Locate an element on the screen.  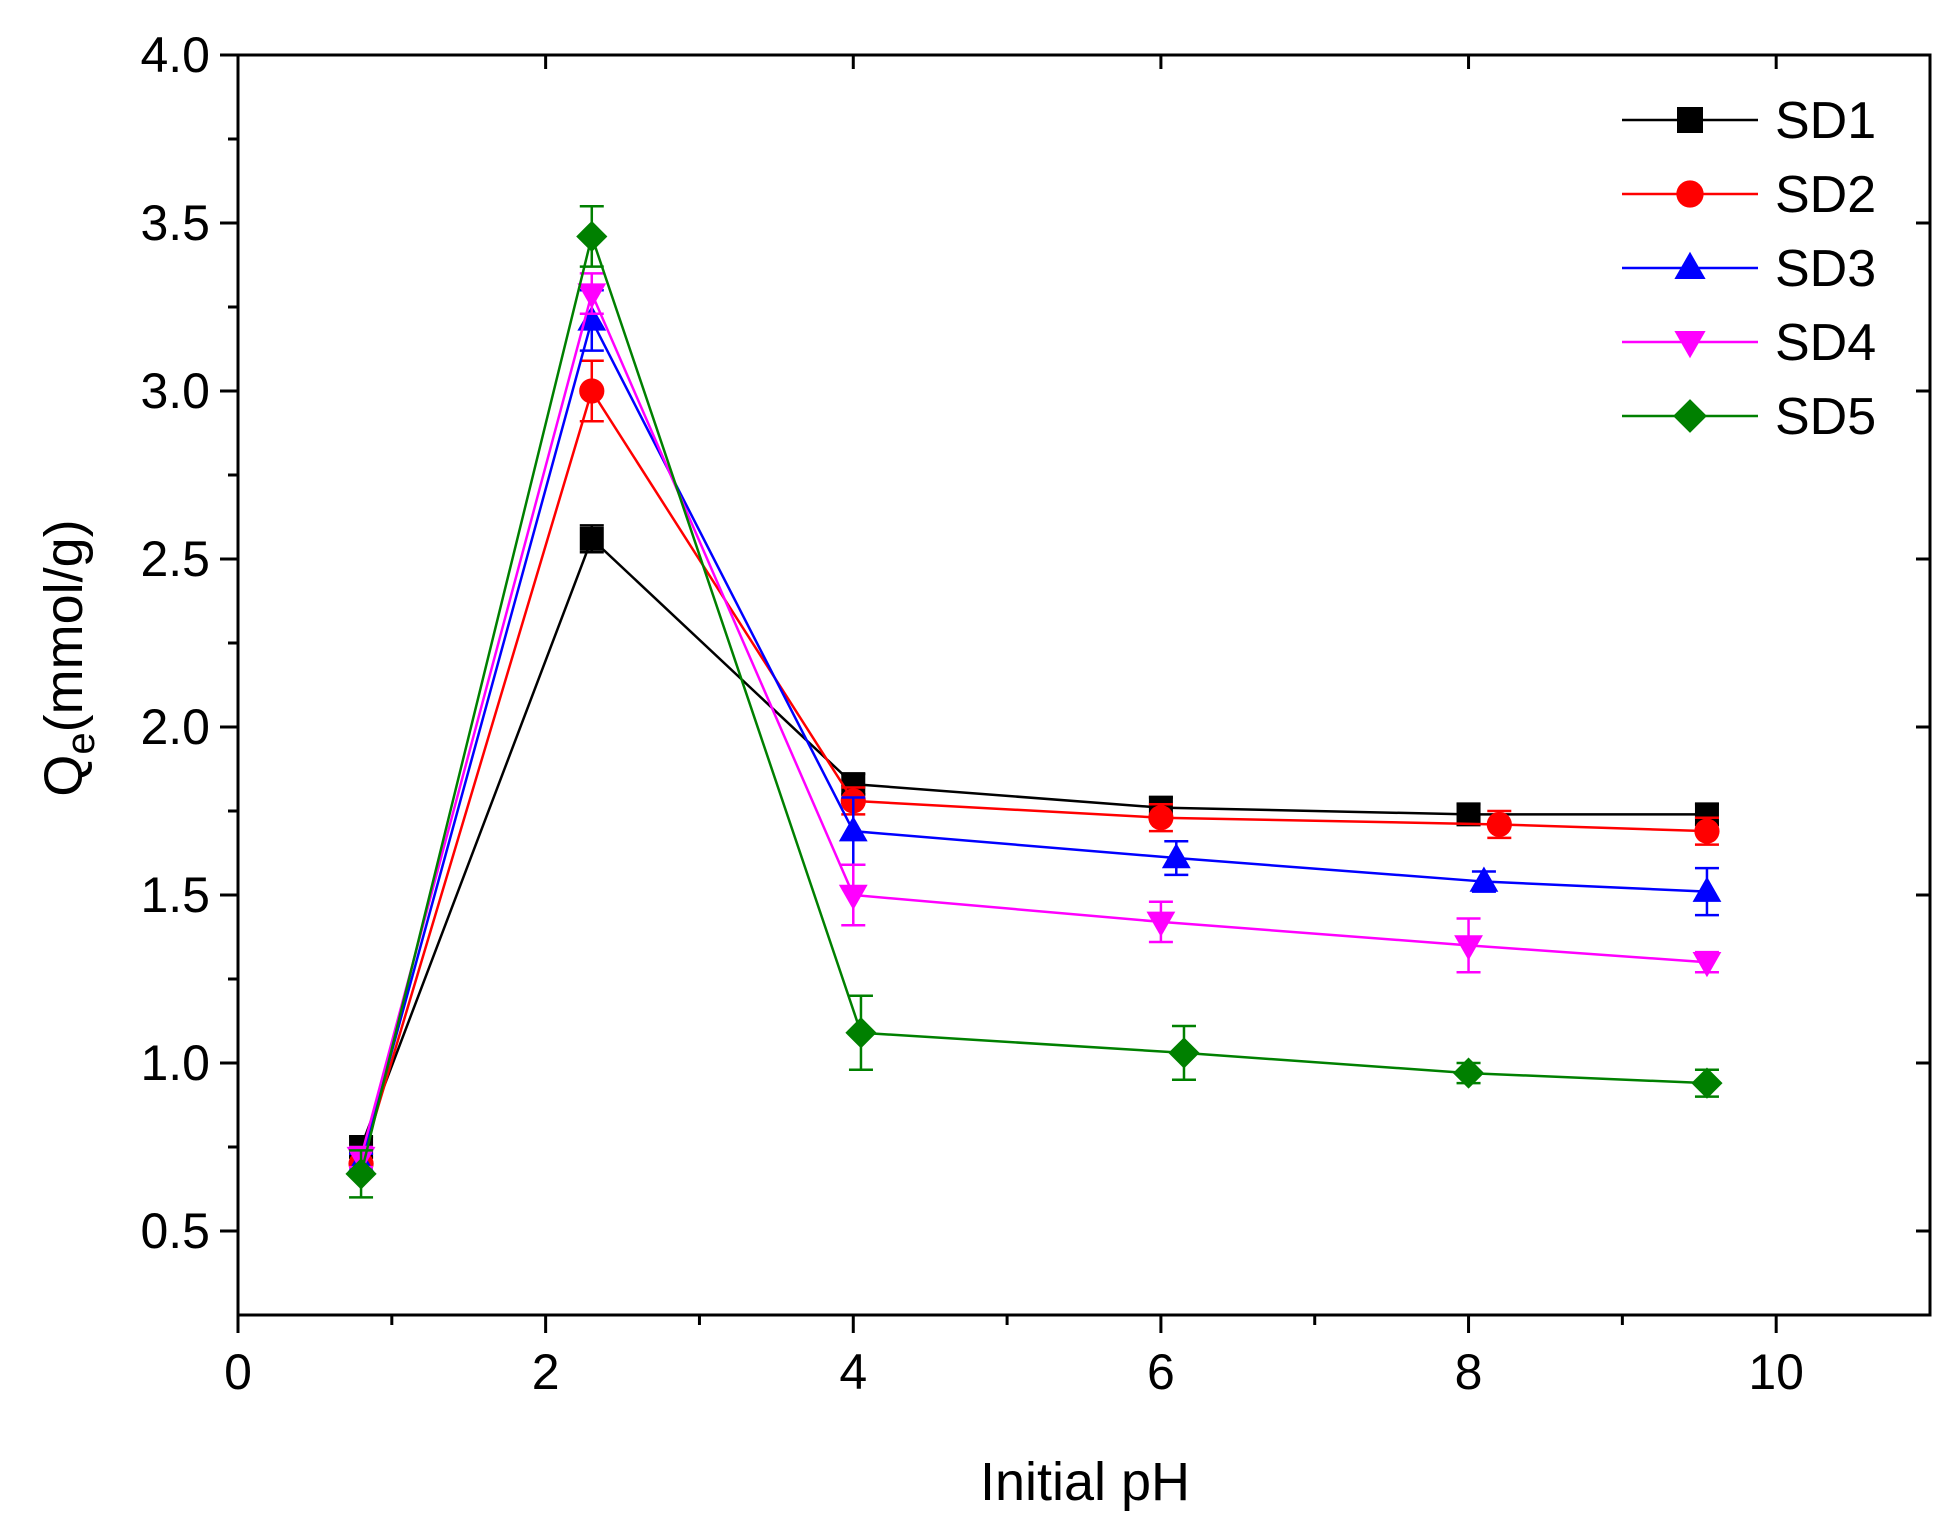
x-tick-label: 0 is located at coordinates (238, 1372).